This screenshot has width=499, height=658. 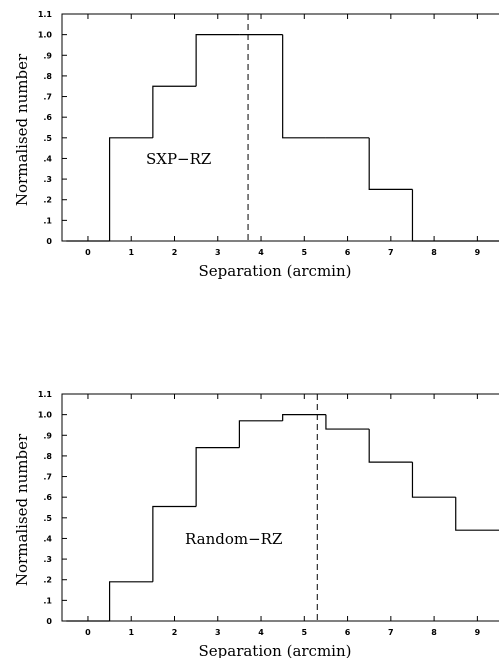 I want to click on panel-annotation: SXP−RZ, so click(x=178, y=159).